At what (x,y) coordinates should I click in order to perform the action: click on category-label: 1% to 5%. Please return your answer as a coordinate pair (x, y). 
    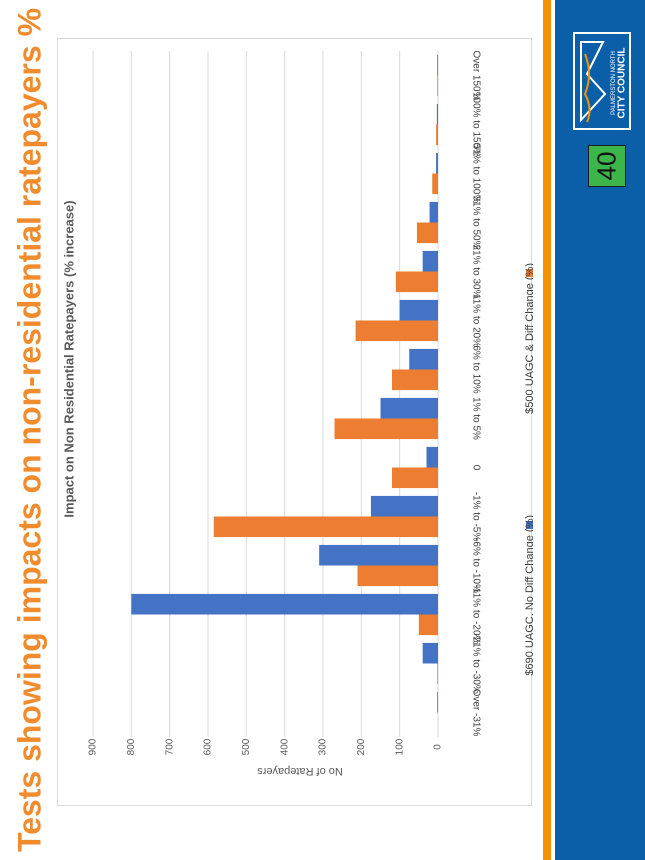
    Looking at the image, I should click on (475, 418).